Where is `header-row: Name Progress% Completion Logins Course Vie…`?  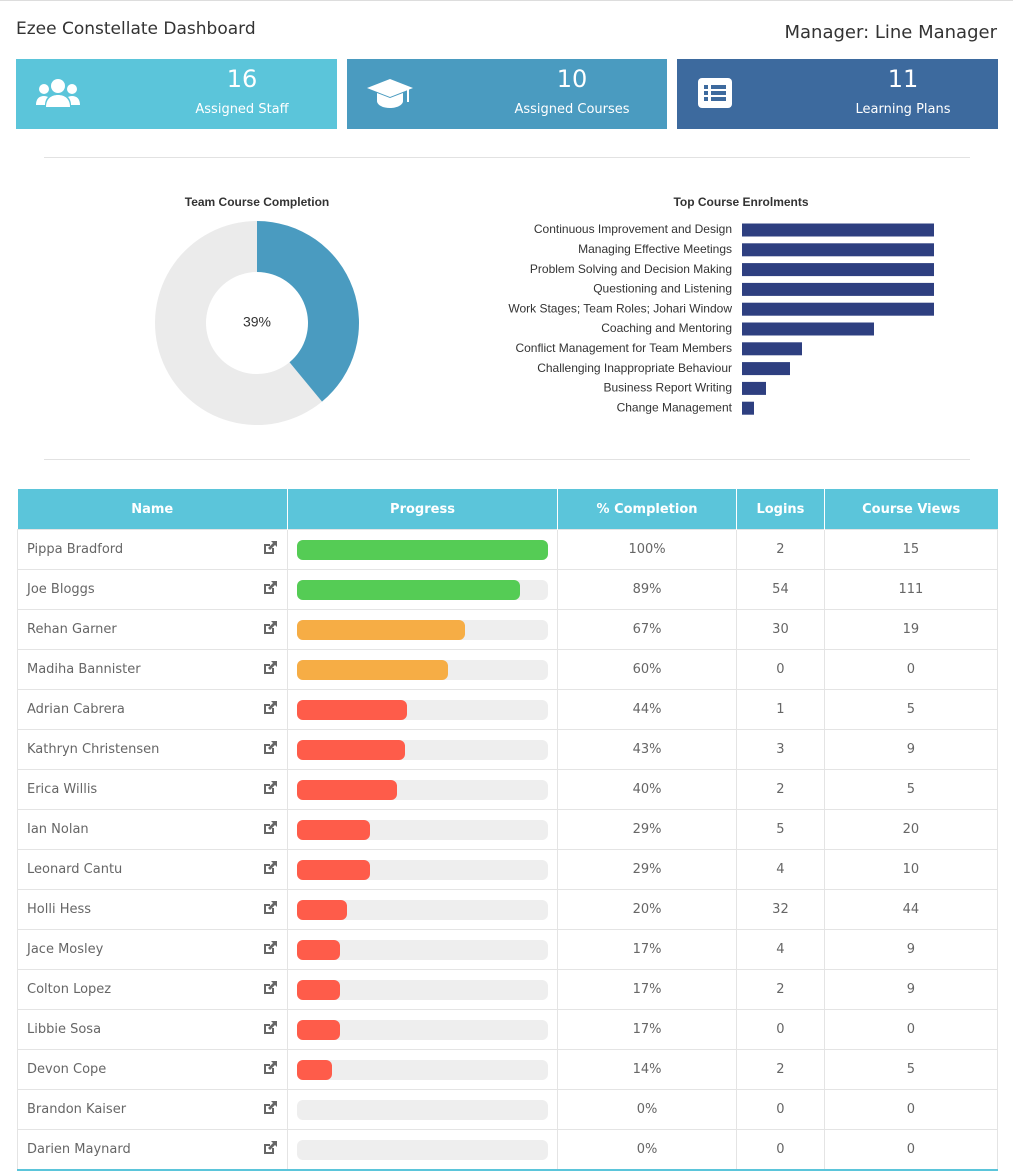
header-row: Name Progress% Completion Logins Course Vie… is located at coordinates (507, 509).